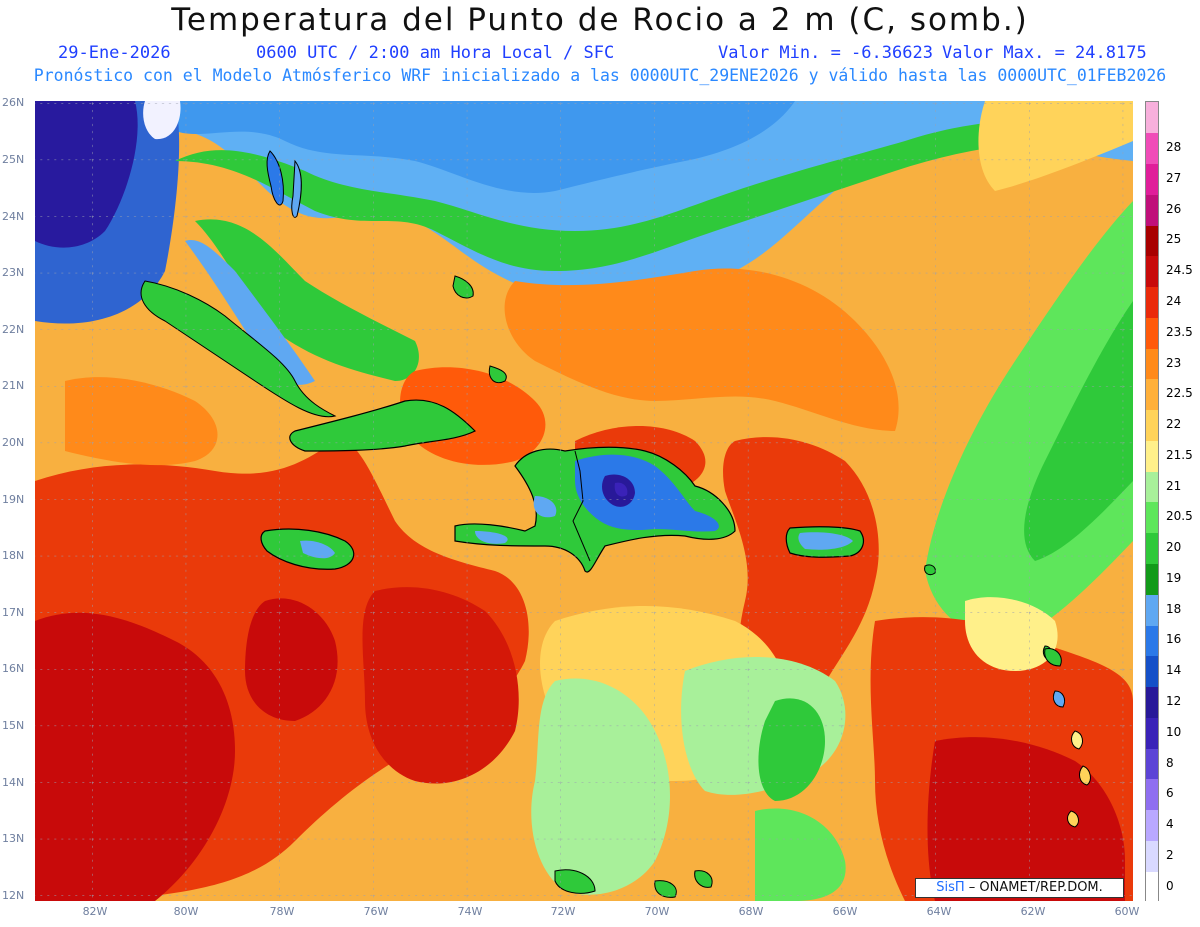 The width and height of the screenshot is (1200, 927). What do you see at coordinates (13, 159) in the screenshot?
I see `lat-label: 25N` at bounding box center [13, 159].